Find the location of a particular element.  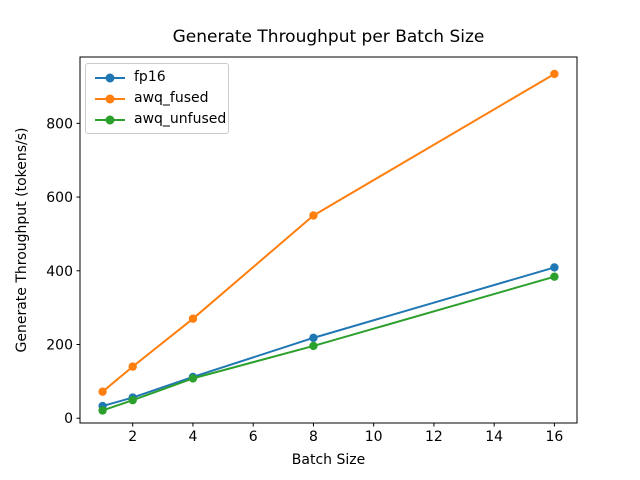

legend-item-awq-unfused: awq_unfused is located at coordinates (160, 119).